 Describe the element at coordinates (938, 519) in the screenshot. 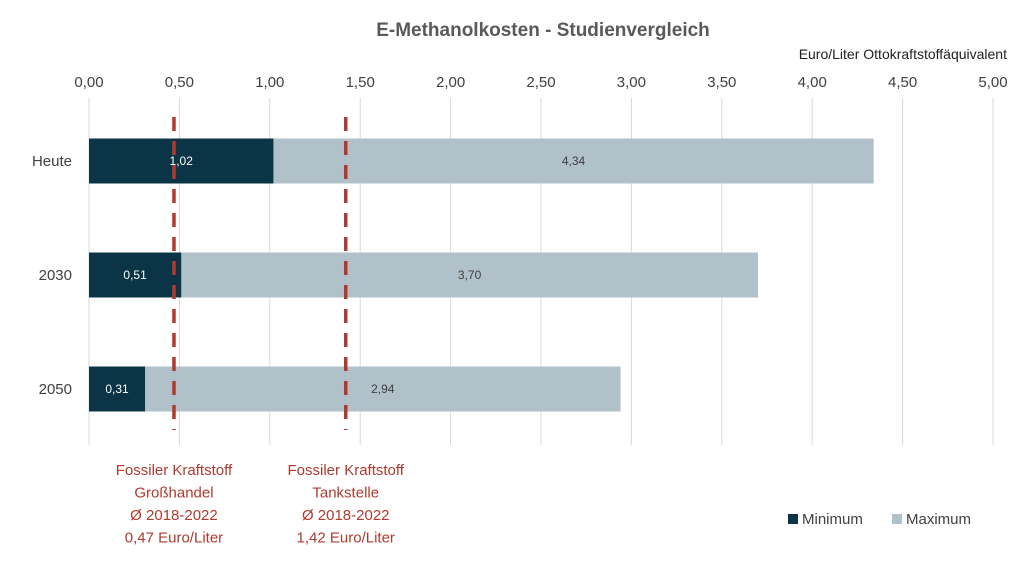

I see `legend-label: Maximum` at that location.